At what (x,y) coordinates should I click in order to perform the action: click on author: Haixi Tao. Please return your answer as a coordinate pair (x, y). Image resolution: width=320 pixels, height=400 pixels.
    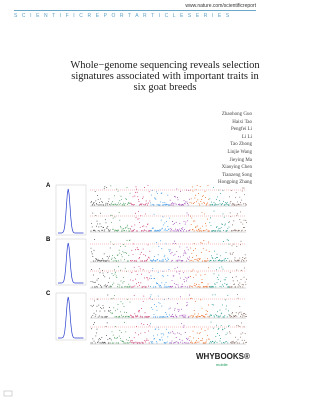
    Looking at the image, I should click on (242, 122).